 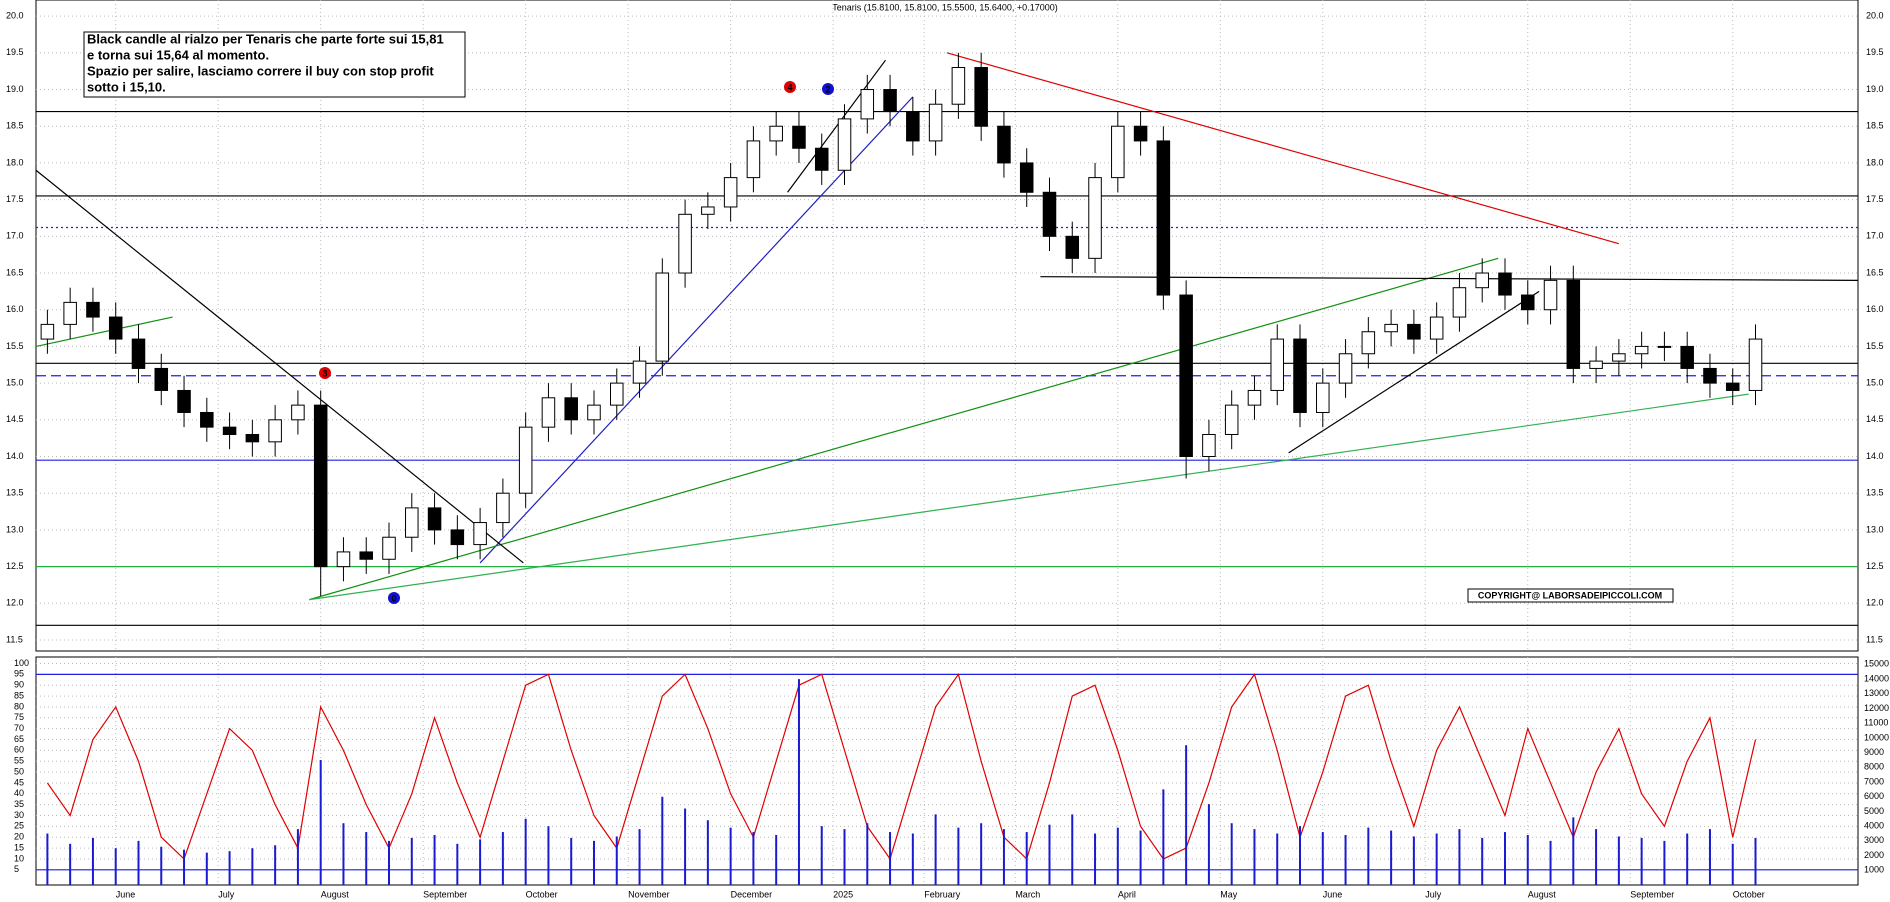 I want to click on y-tick-label: 14.5, so click(x=15, y=419).